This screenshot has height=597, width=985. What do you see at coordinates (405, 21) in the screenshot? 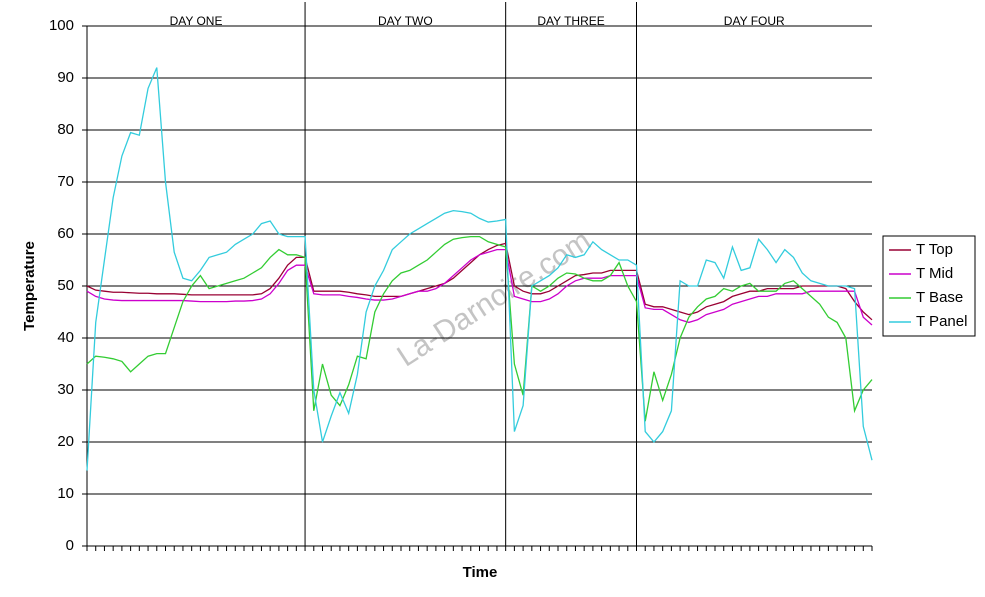
I see `day-label: DAY TWO` at bounding box center [405, 21].